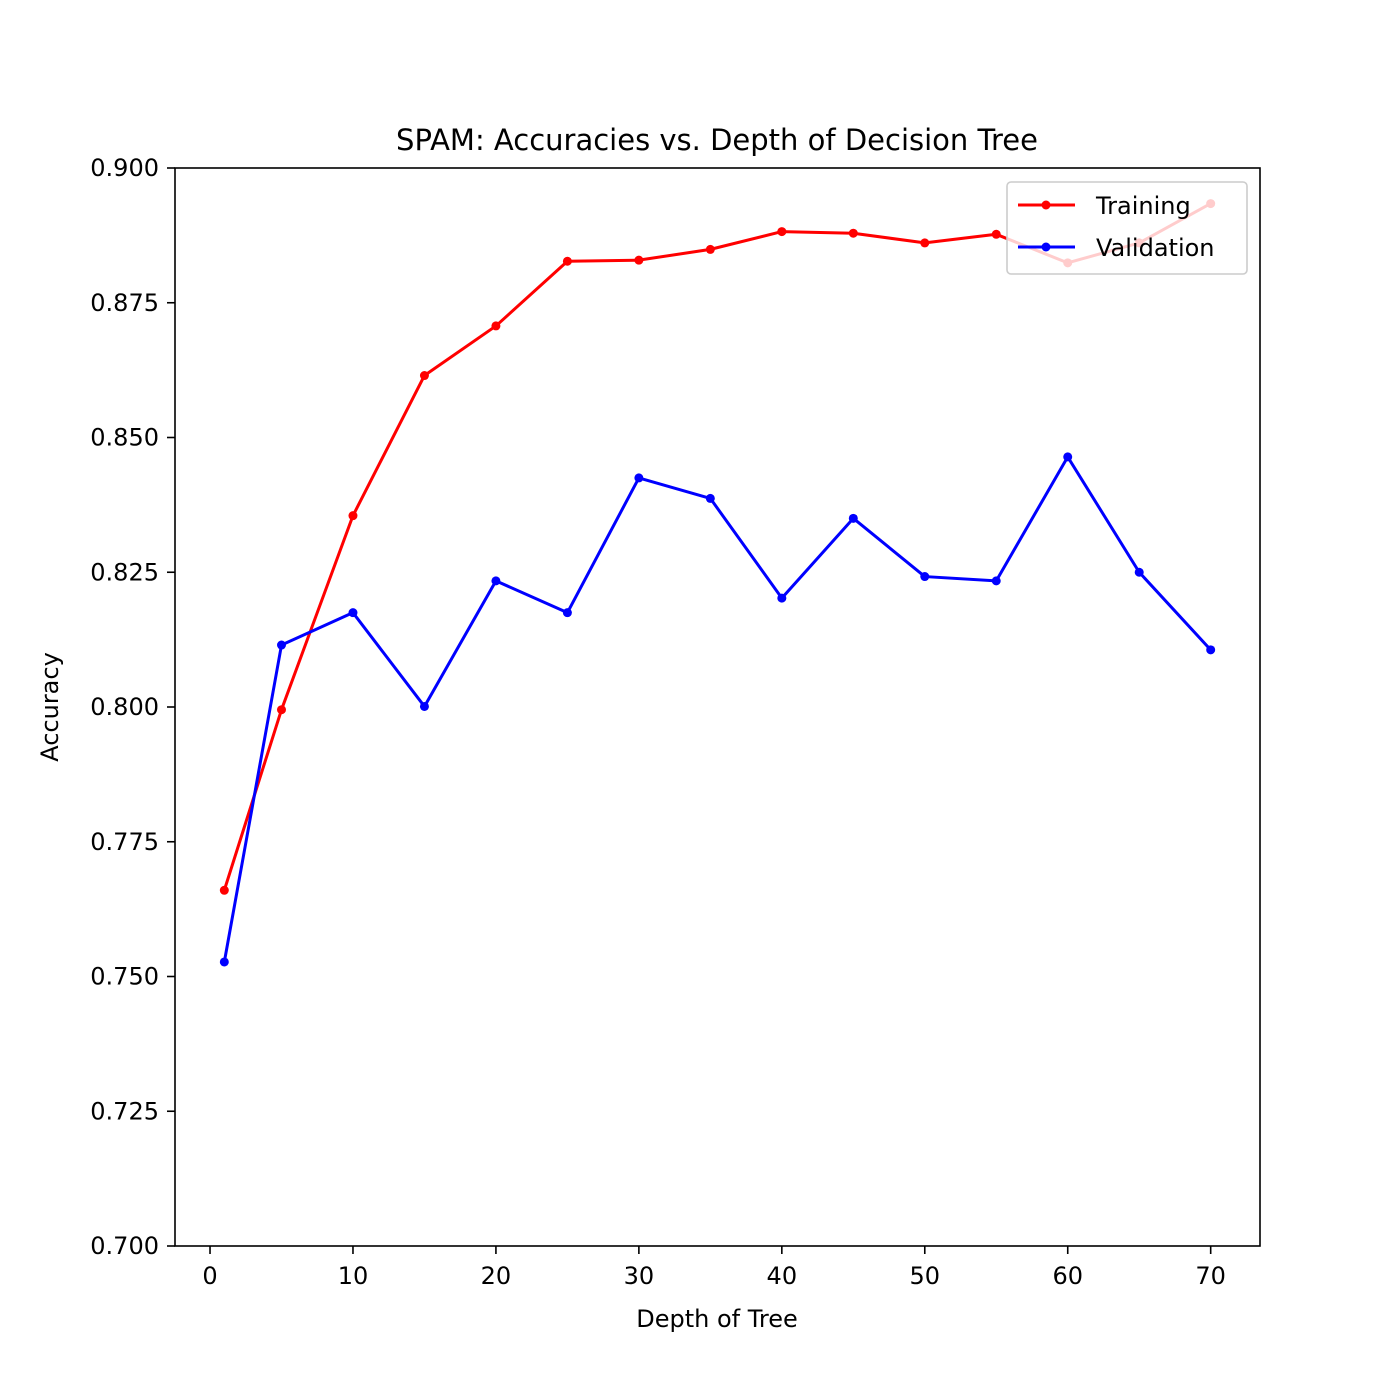  What do you see at coordinates (1155, 248) in the screenshot?
I see `legend-label-validation: Validation` at bounding box center [1155, 248].